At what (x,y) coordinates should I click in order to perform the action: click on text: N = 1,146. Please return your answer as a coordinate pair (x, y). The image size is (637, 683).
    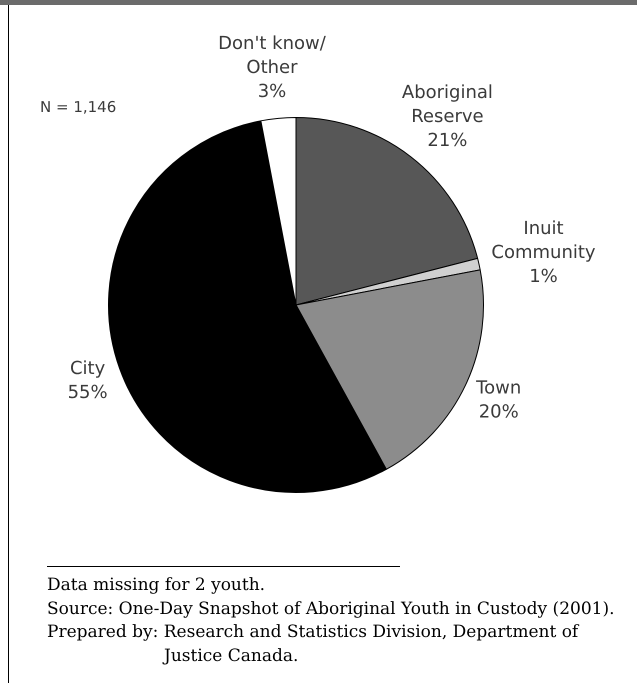
    Looking at the image, I should click on (78, 107).